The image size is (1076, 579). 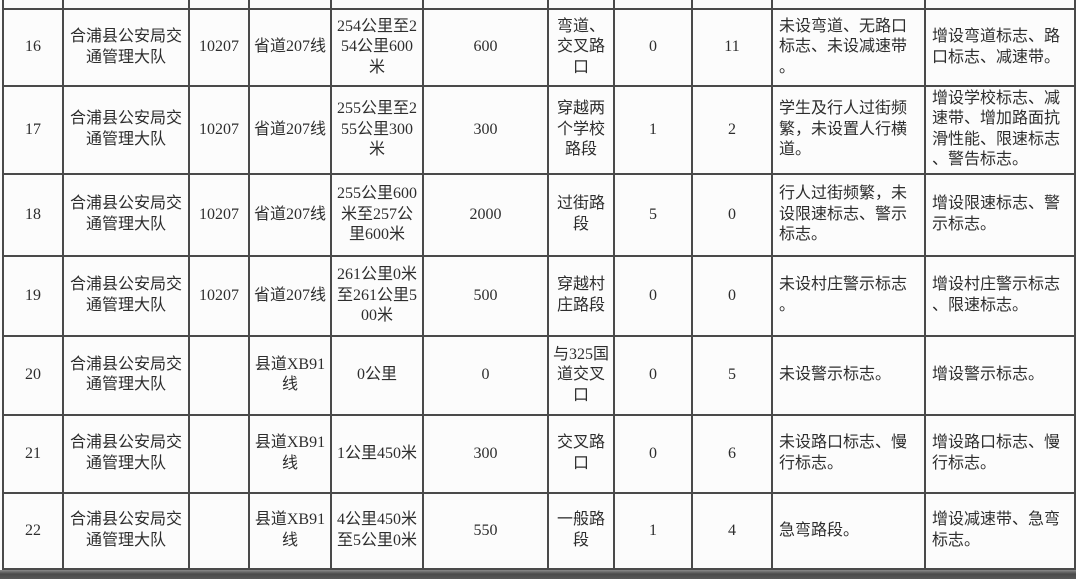 What do you see at coordinates (1000, 530) in the screenshot?
I see `cell-suggestions: 增设减速带、急弯标志。` at bounding box center [1000, 530].